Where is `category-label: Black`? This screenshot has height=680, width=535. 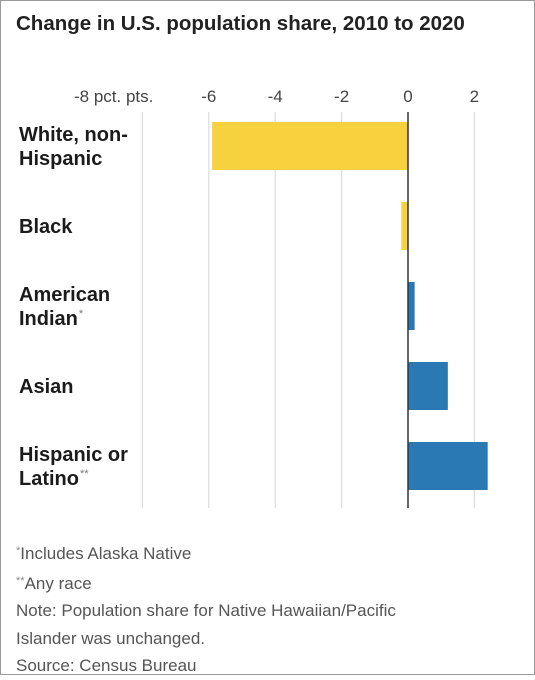
category-label: Black is located at coordinates (46, 227).